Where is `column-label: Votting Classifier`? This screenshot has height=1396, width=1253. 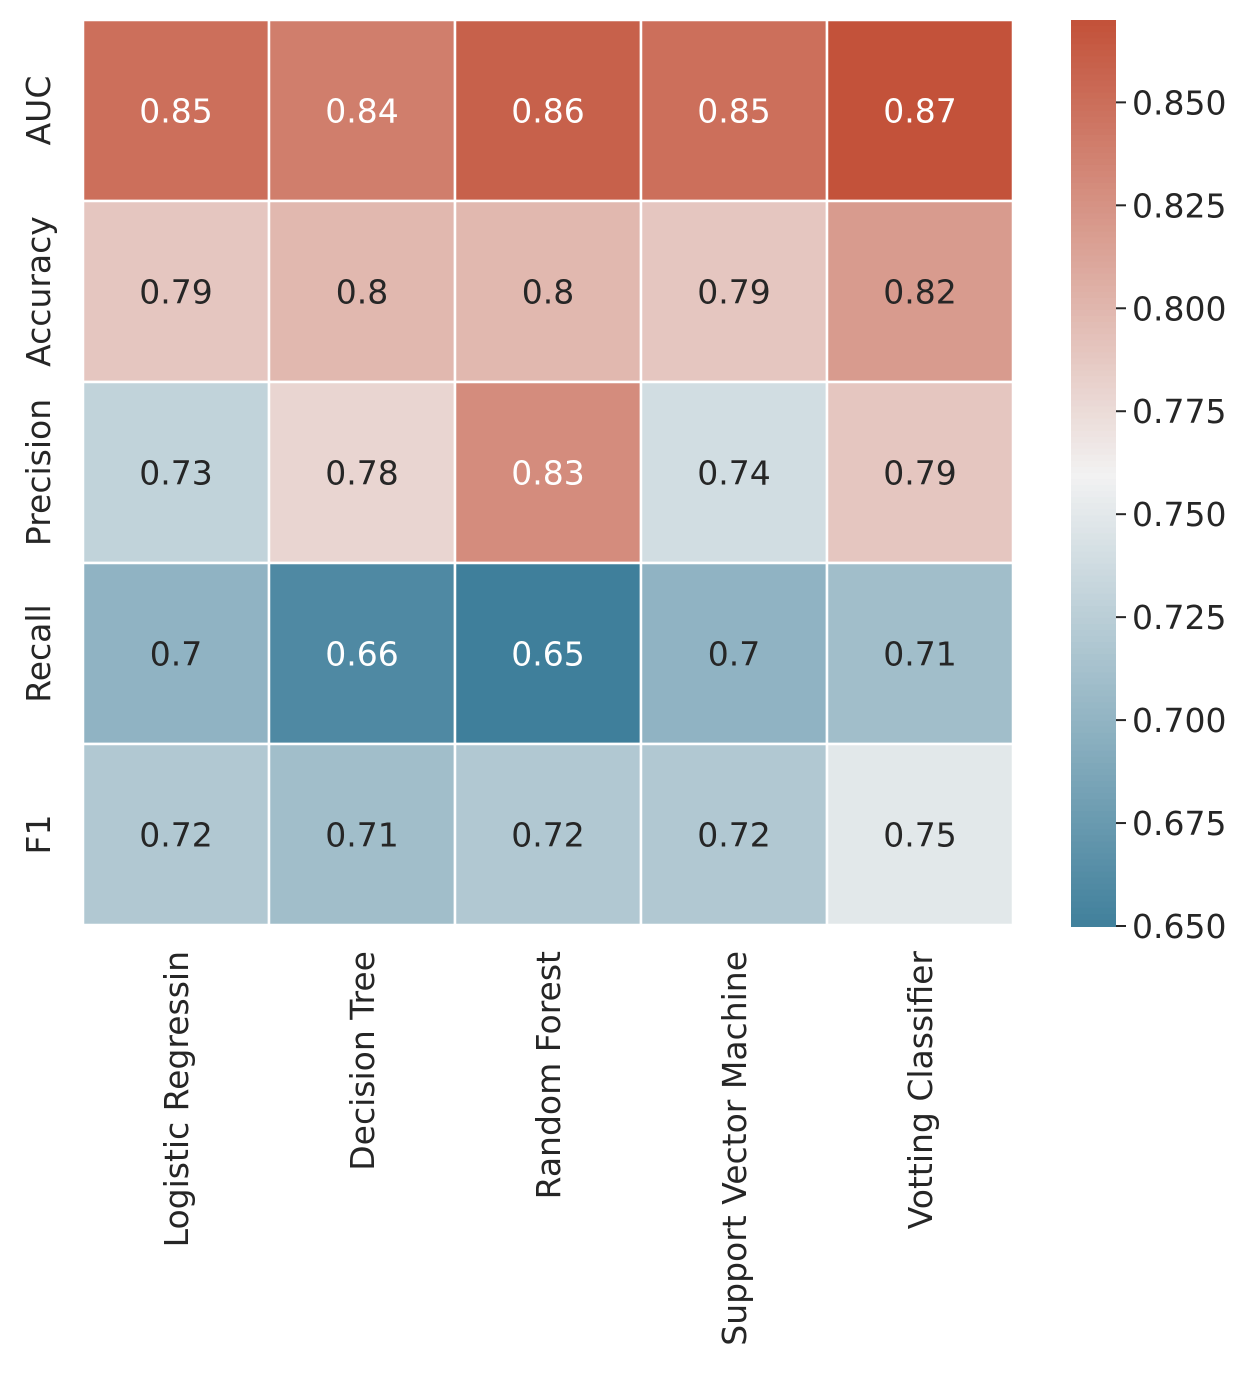
column-label: Votting Classifier is located at coordinates (920, 1090).